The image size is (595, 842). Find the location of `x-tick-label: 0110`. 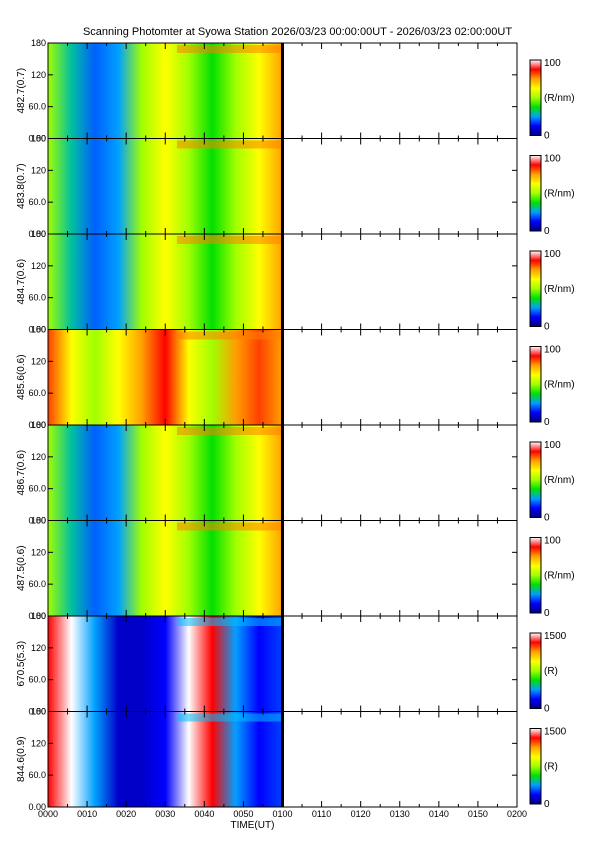

x-tick-label: 0110 is located at coordinates (321, 814).